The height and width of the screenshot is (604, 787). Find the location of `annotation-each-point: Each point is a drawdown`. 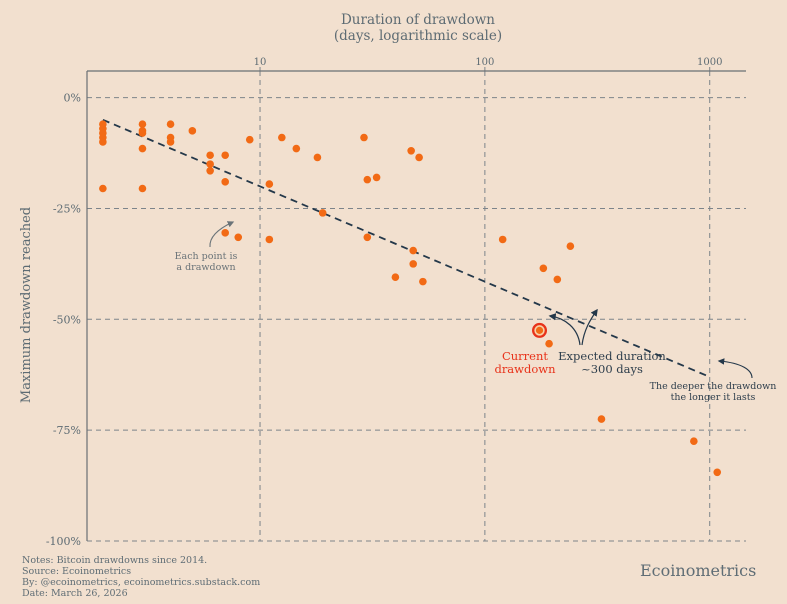

annotation-each-point: Each point is a drawdown is located at coordinates (206, 262).